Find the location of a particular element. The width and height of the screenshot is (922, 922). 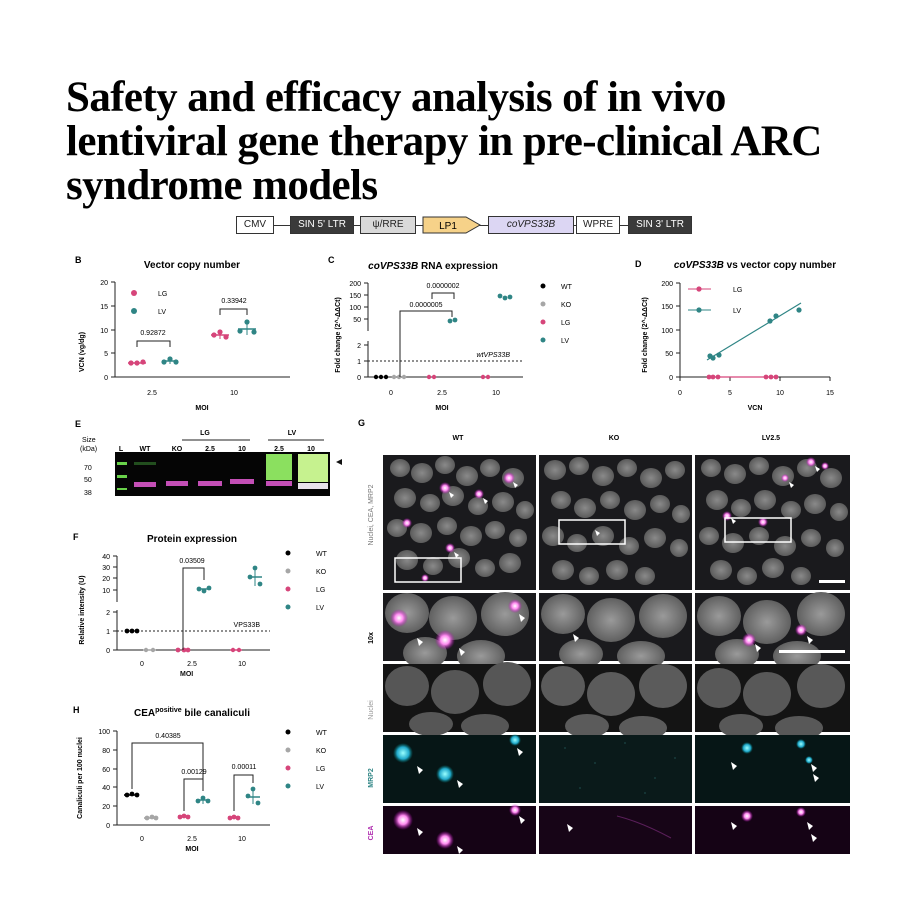

panel-c-title-gene: coVPS33B is located at coordinates (393, 266).